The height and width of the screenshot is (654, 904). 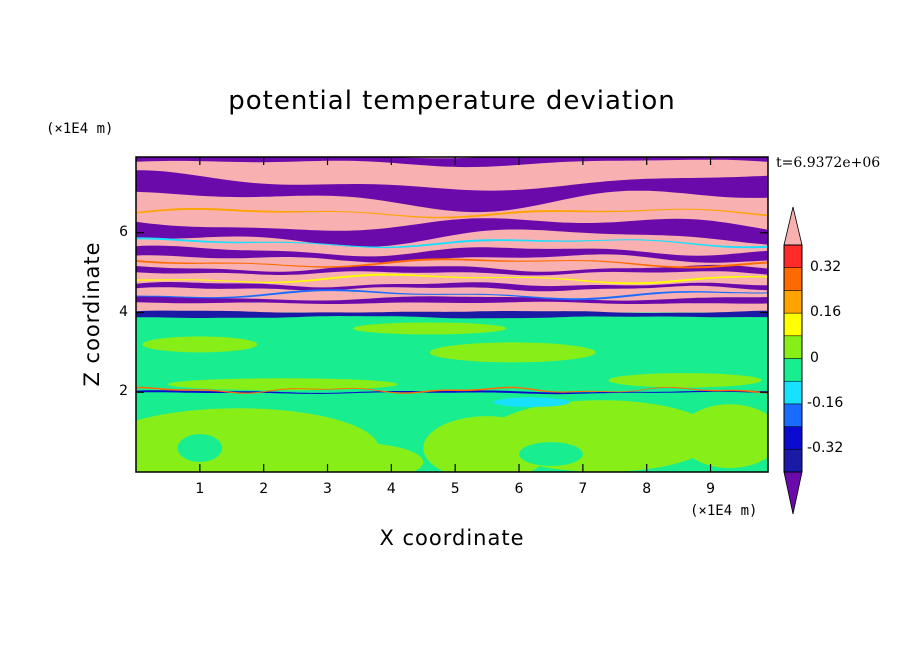 What do you see at coordinates (452, 101) in the screenshot?
I see `chart-title: potential temperature deviation` at bounding box center [452, 101].